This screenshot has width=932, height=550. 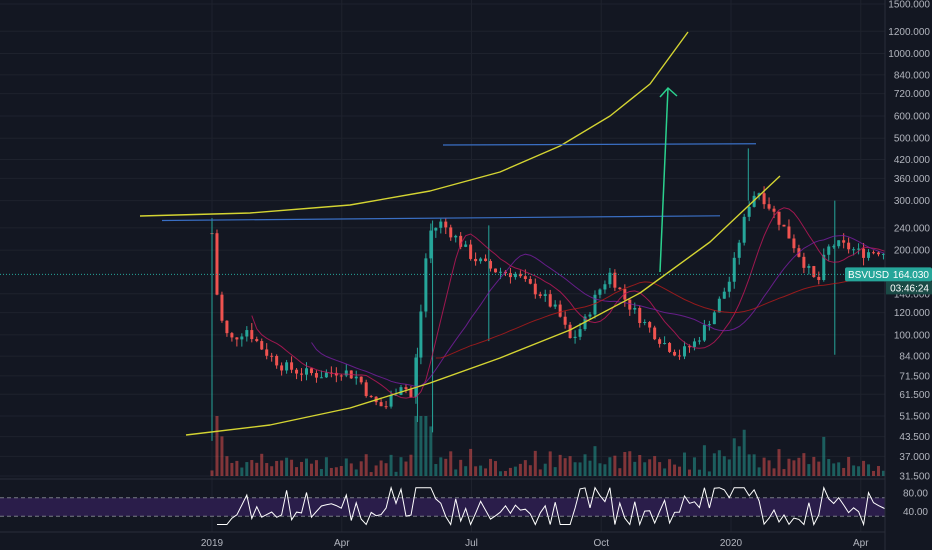 I want to click on price-tick-label: 200.000, so click(x=912, y=251).